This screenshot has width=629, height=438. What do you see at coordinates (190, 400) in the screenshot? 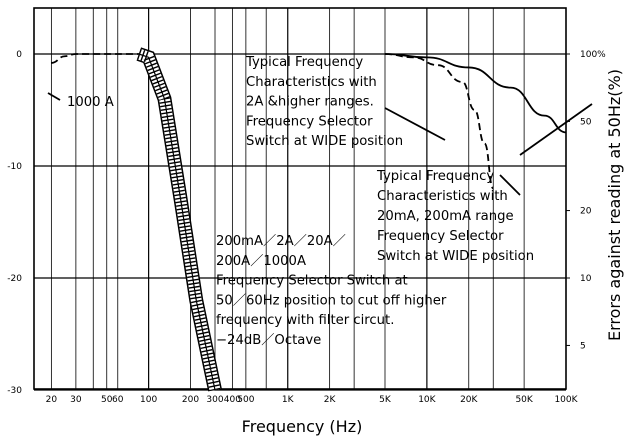
I see `x-tick-label: 200` at bounding box center [190, 400].